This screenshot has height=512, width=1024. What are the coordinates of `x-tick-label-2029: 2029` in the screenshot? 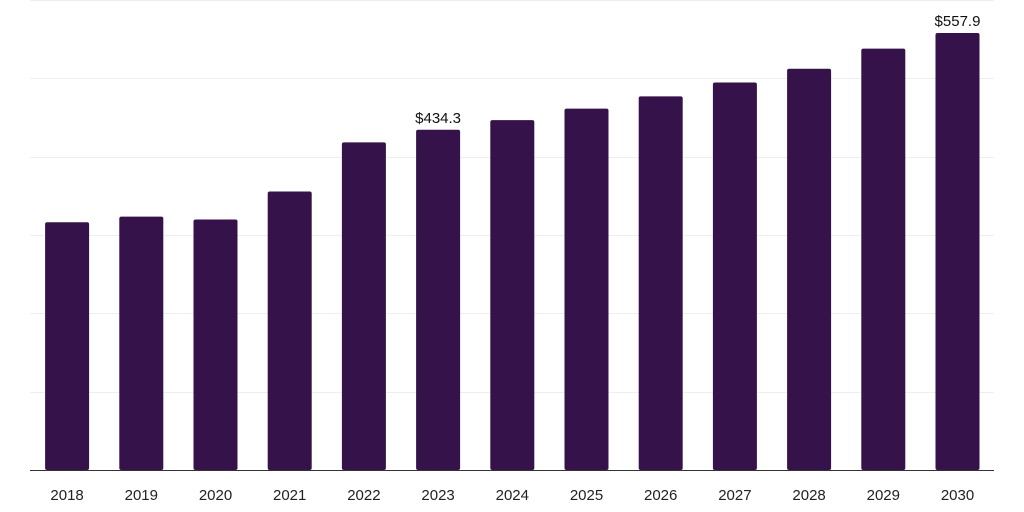 It's located at (883, 495).